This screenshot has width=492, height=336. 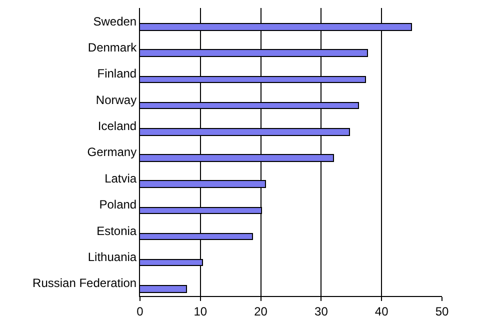 What do you see at coordinates (115, 21) in the screenshot?
I see `y-tick-label: Sweden` at bounding box center [115, 21].